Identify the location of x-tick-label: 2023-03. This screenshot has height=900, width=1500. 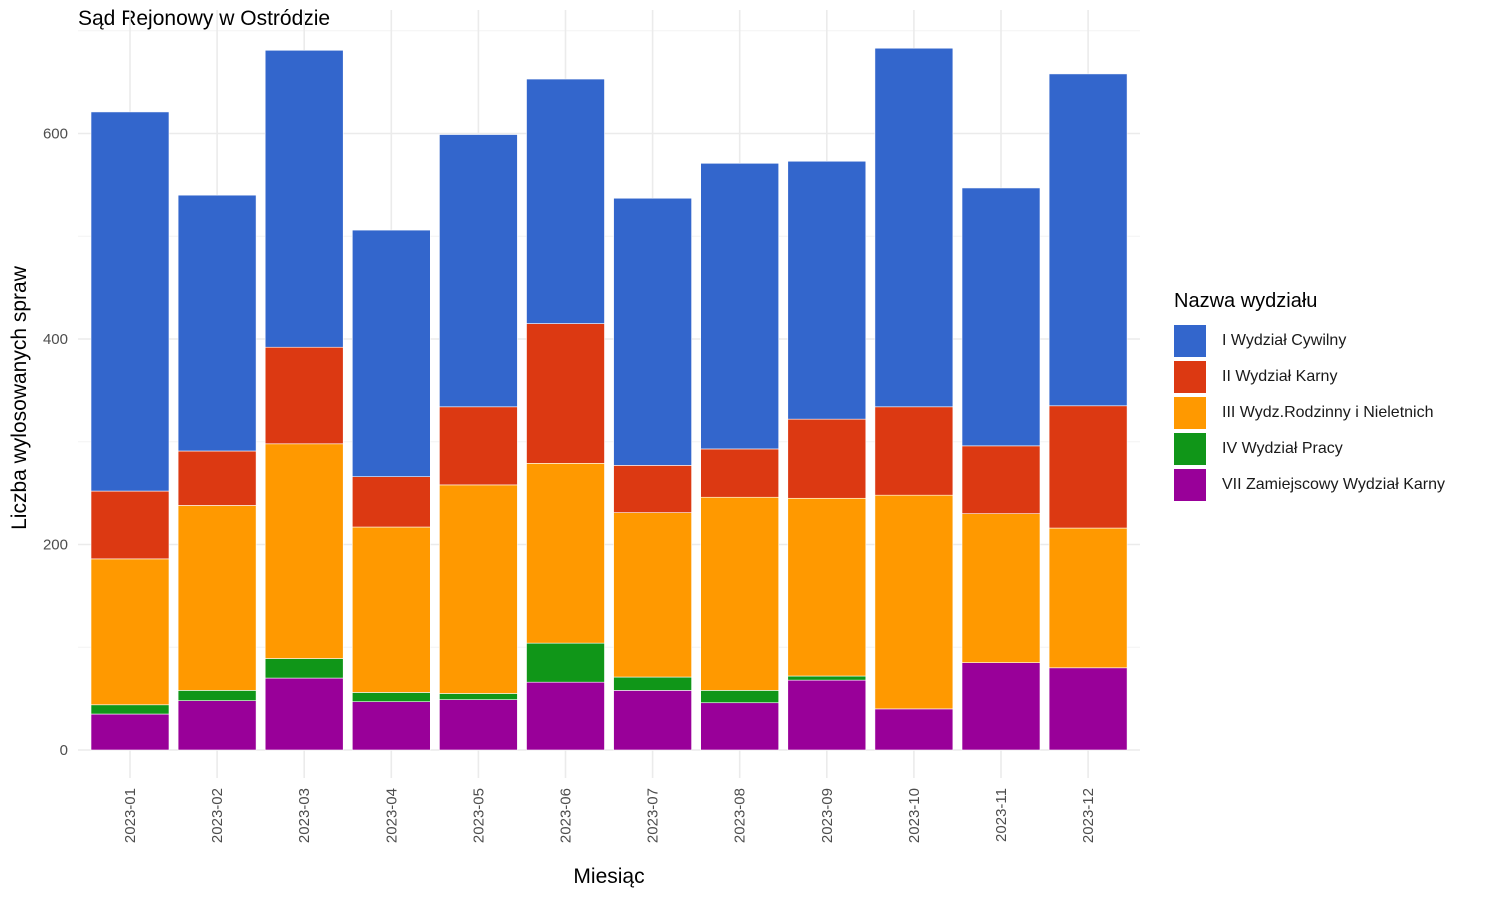
(304, 815).